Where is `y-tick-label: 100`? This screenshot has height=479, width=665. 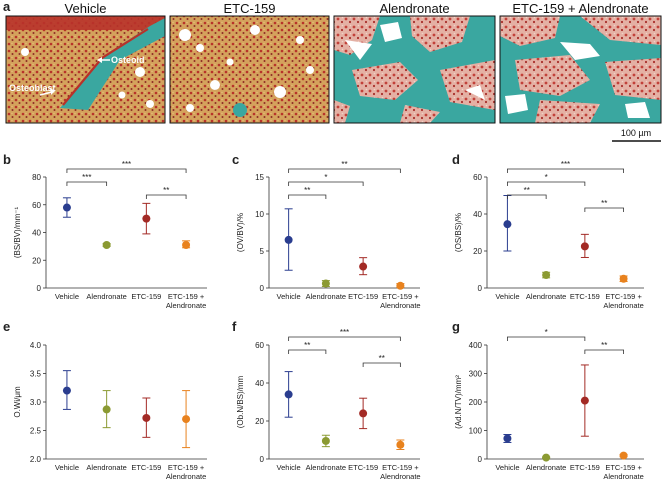 y-tick-label: 100 is located at coordinates (476, 431).